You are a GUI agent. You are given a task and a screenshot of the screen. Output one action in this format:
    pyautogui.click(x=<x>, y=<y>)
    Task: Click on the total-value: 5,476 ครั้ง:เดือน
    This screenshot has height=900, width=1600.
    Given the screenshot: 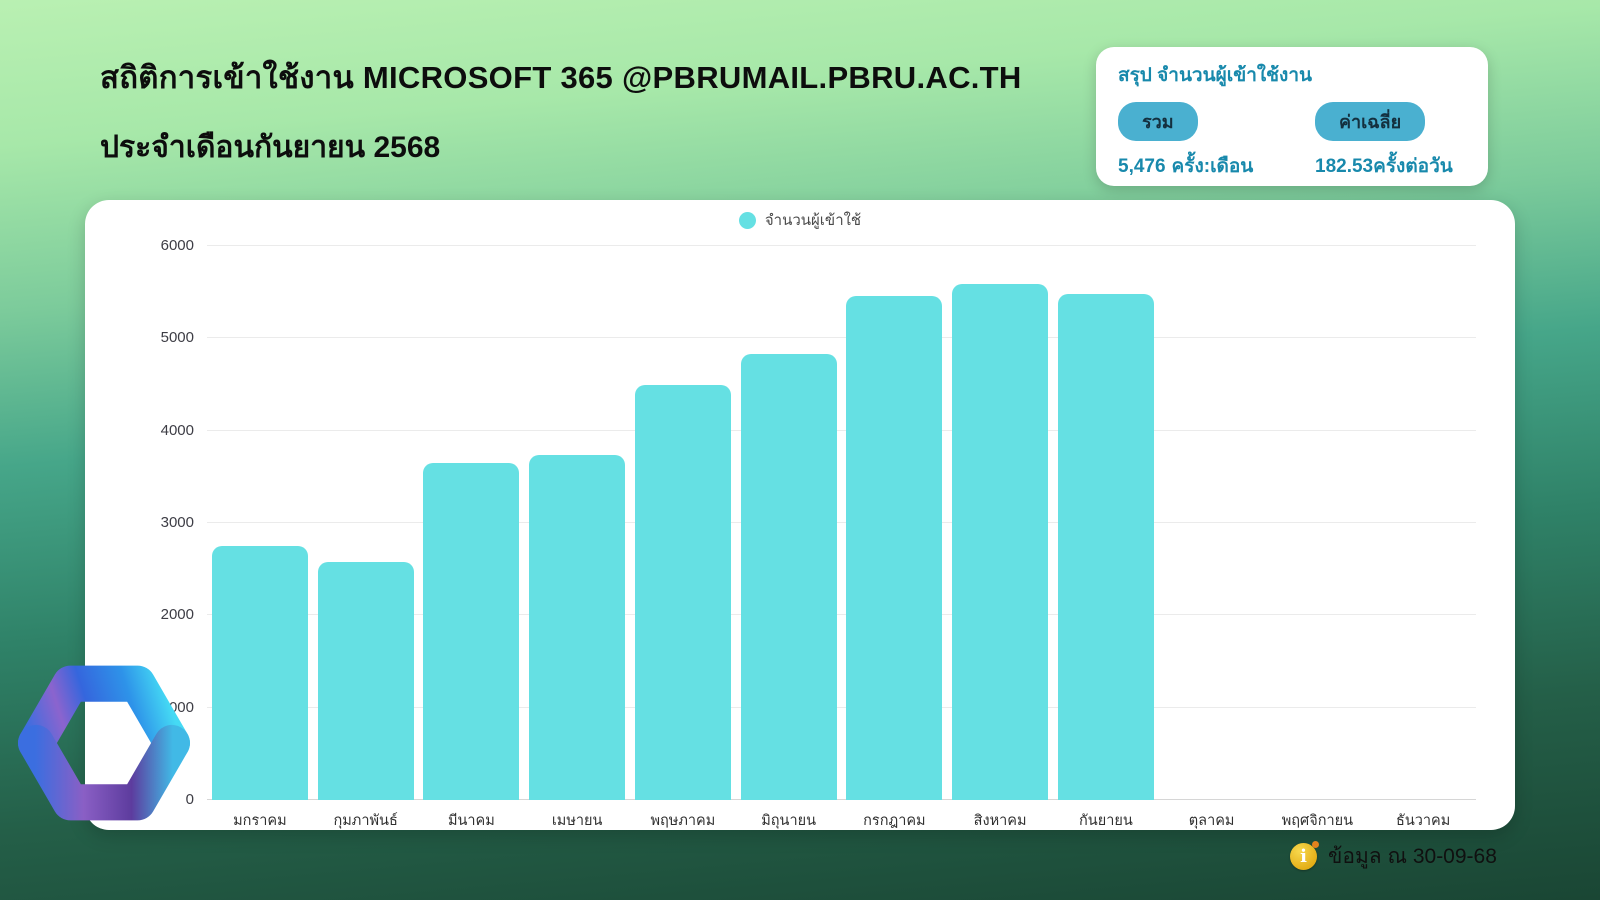 What is the action you would take?
    pyautogui.click(x=1201, y=166)
    